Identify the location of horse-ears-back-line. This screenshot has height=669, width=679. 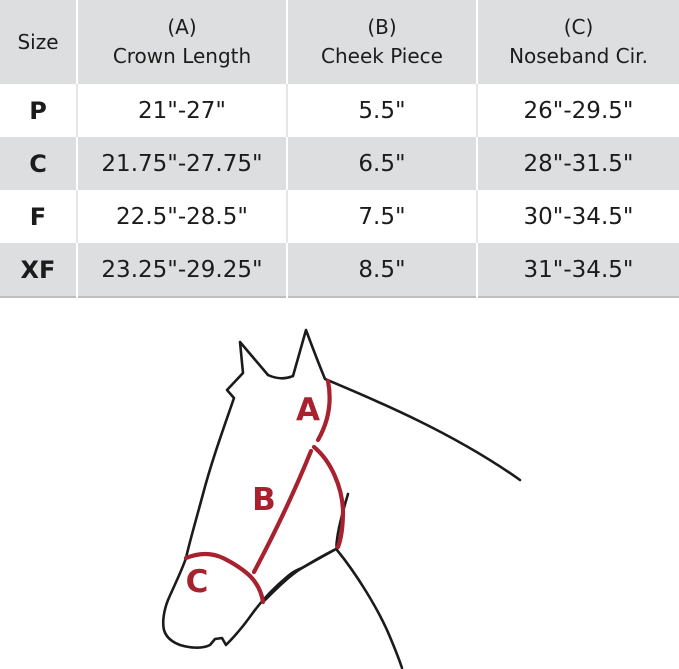
(394, 405).